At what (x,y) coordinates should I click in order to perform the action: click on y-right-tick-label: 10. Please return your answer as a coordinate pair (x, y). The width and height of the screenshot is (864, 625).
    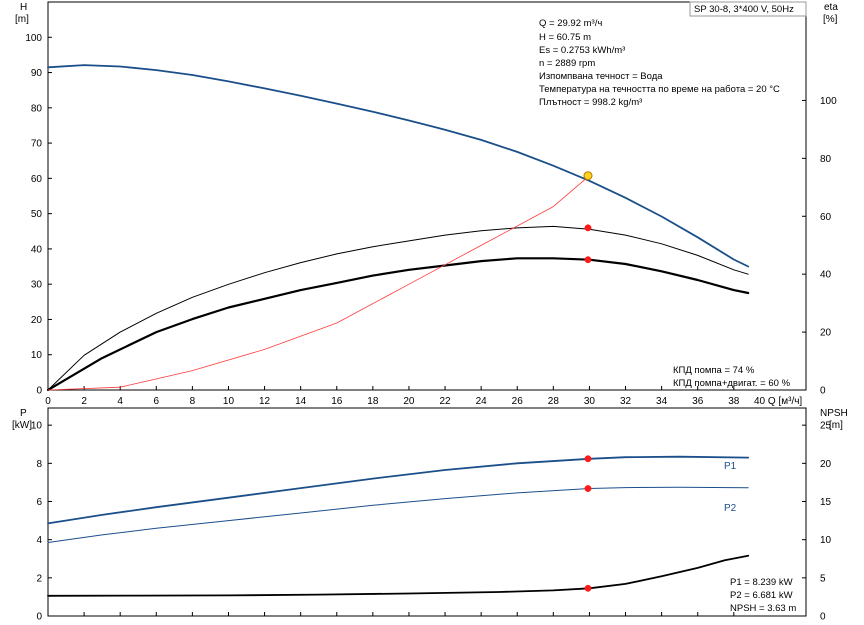
    Looking at the image, I should click on (826, 540).